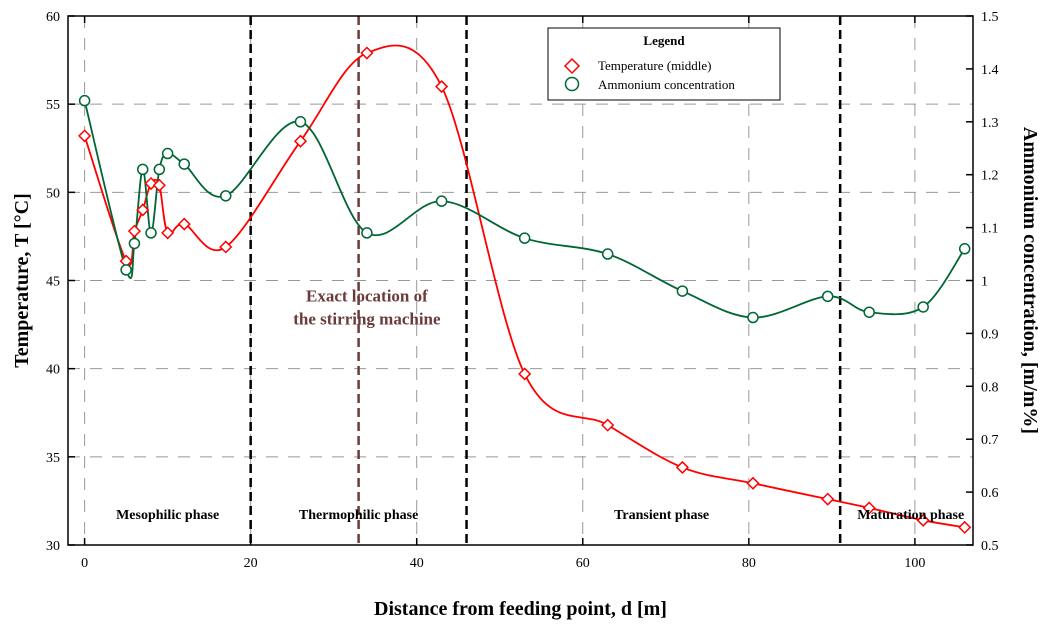 The height and width of the screenshot is (627, 1043). I want to click on x-tick-label: 20, so click(251, 563).